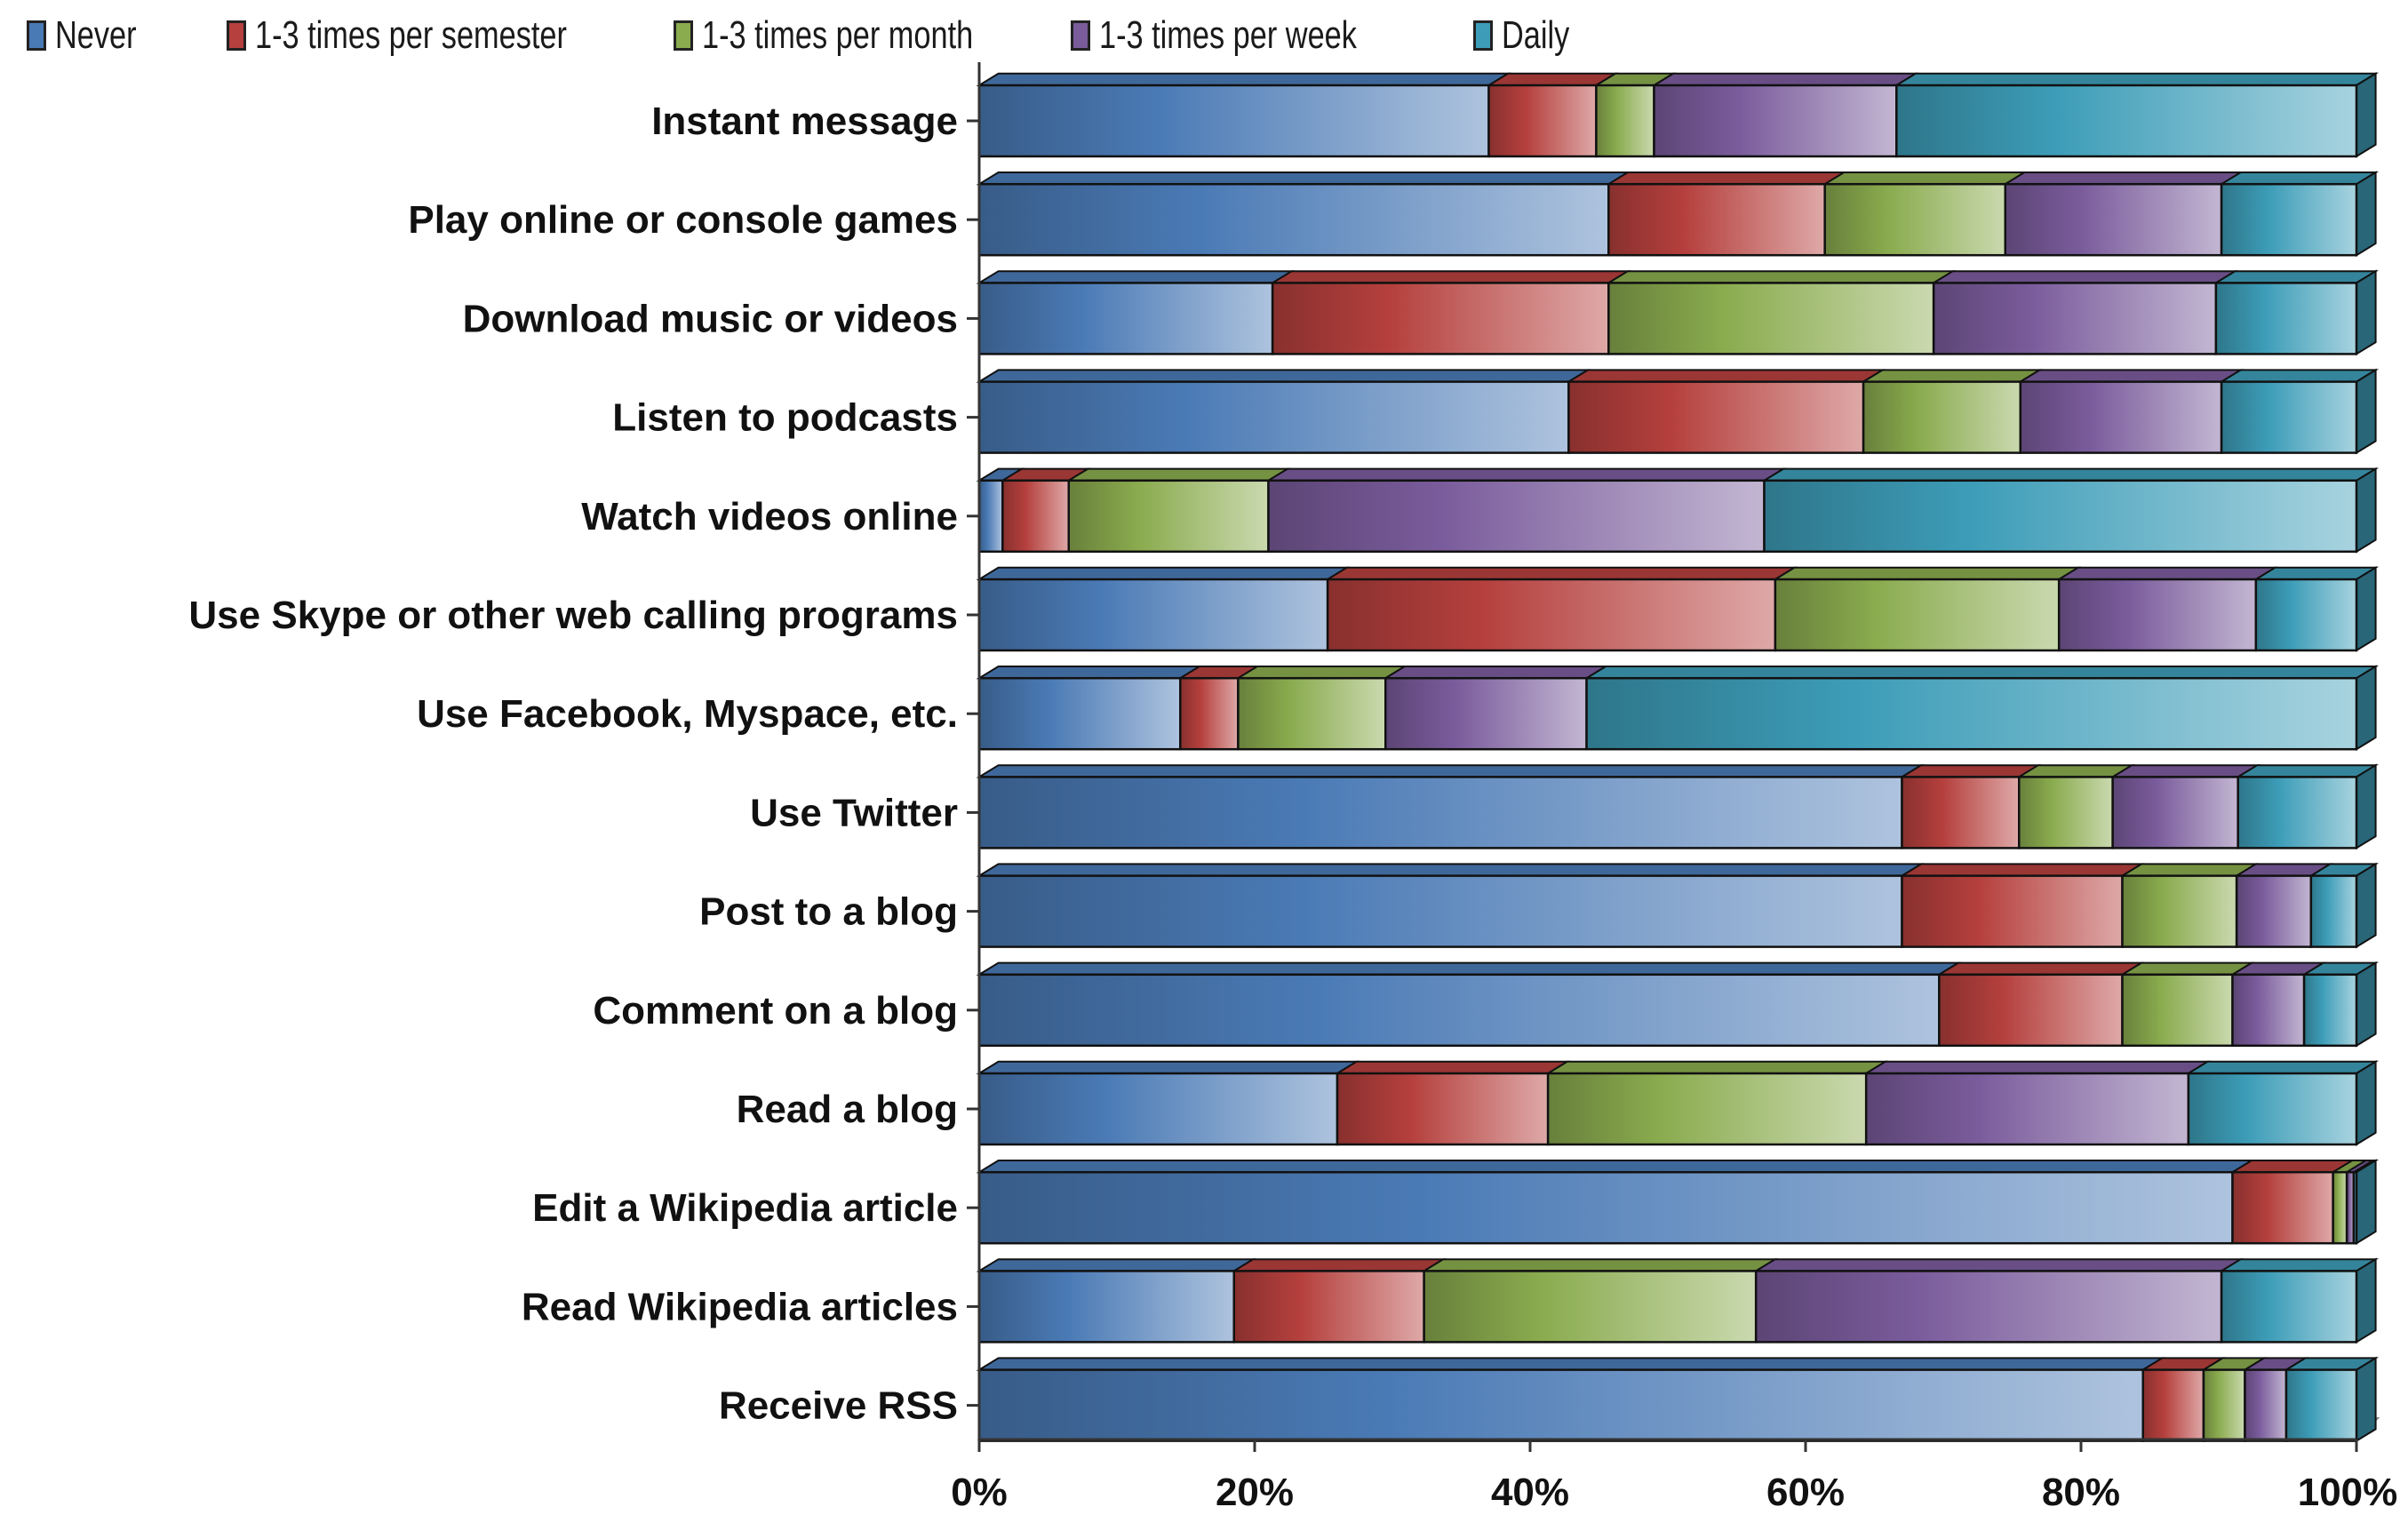 Image resolution: width=2408 pixels, height=1523 pixels. What do you see at coordinates (1805, 1492) in the screenshot?
I see `x-tick-label: 60%` at bounding box center [1805, 1492].